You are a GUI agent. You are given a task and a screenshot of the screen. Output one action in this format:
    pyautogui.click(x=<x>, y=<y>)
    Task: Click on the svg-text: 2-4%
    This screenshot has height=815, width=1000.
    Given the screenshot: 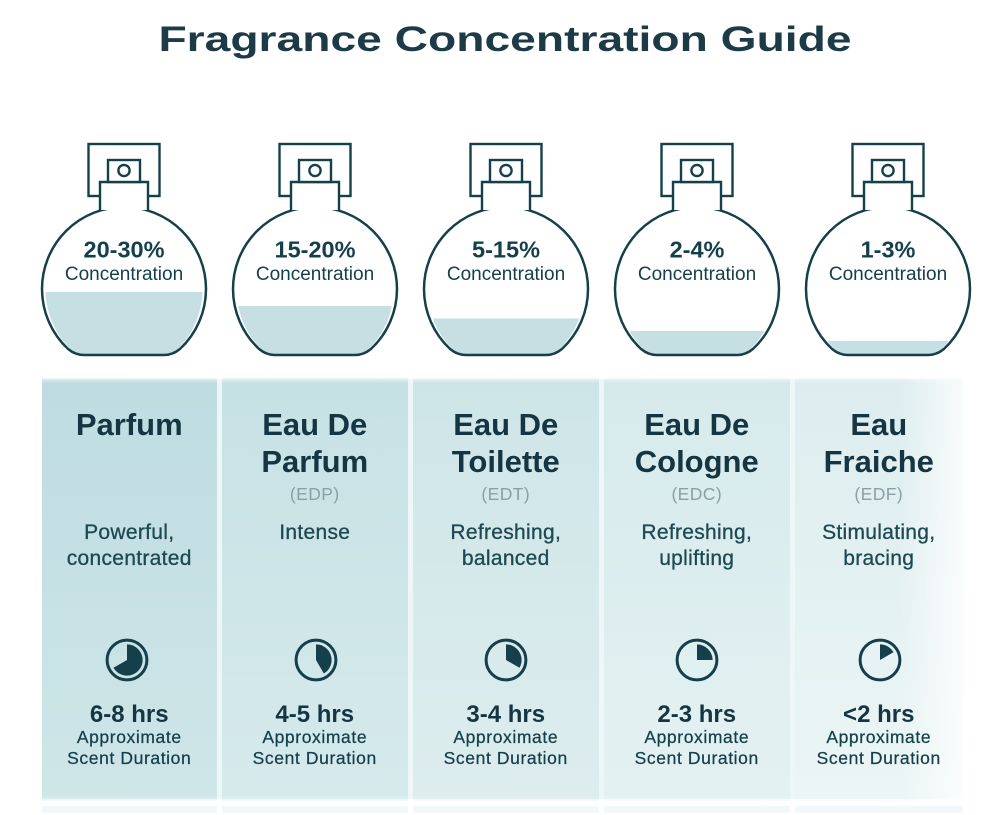 What is the action you would take?
    pyautogui.click(x=696, y=250)
    